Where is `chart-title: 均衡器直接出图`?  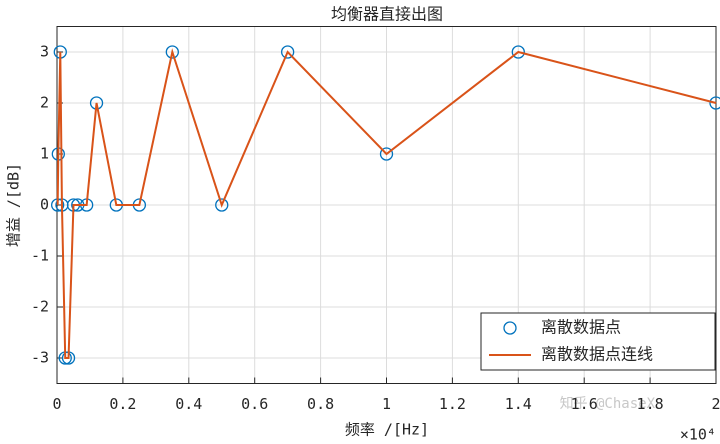 chart-title: 均衡器直接出图 is located at coordinates (387, 14).